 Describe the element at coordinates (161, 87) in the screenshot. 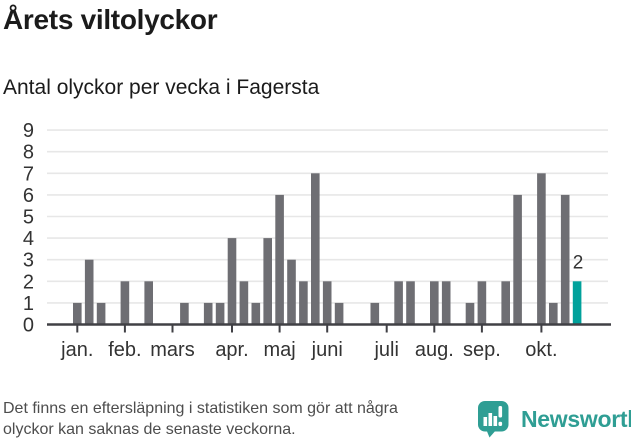

I see `chart-subtitle: Antal olyckor per vecka i Fagersta` at that location.